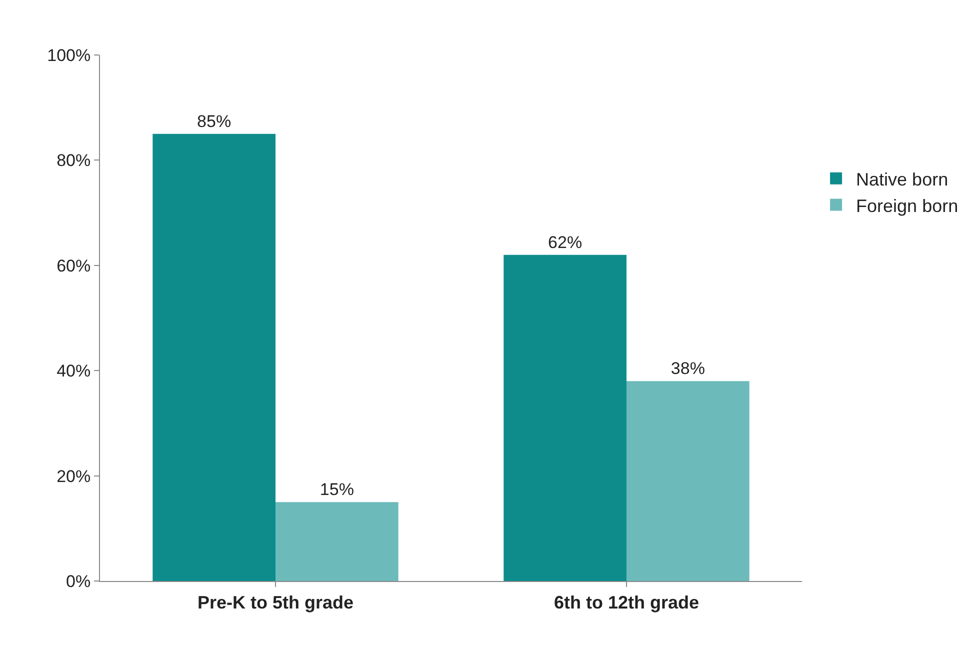 The height and width of the screenshot is (646, 976). Describe the element at coordinates (73, 266) in the screenshot. I see `y-tick-label: 60%` at that location.